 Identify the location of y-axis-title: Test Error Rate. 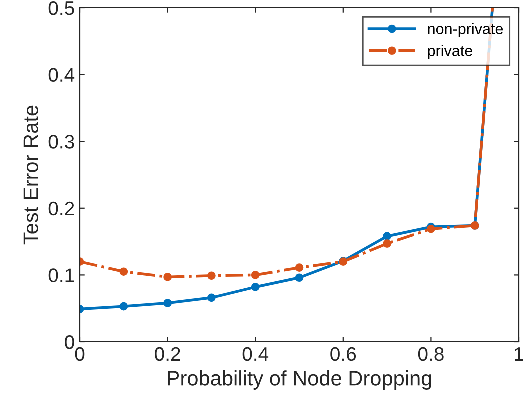
(31, 175).